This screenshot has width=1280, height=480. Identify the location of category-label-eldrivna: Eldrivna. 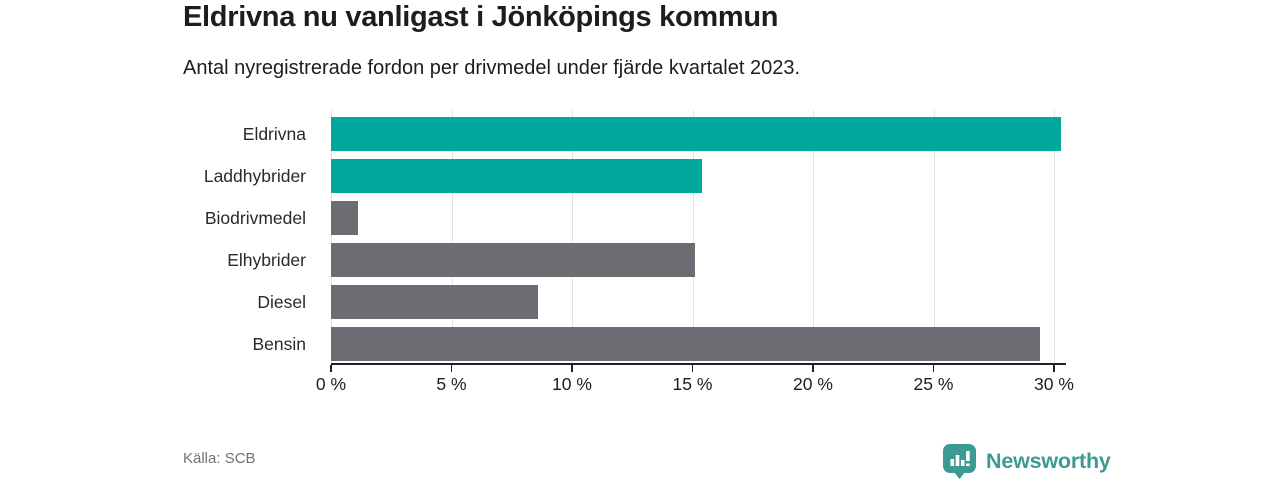
(274, 134).